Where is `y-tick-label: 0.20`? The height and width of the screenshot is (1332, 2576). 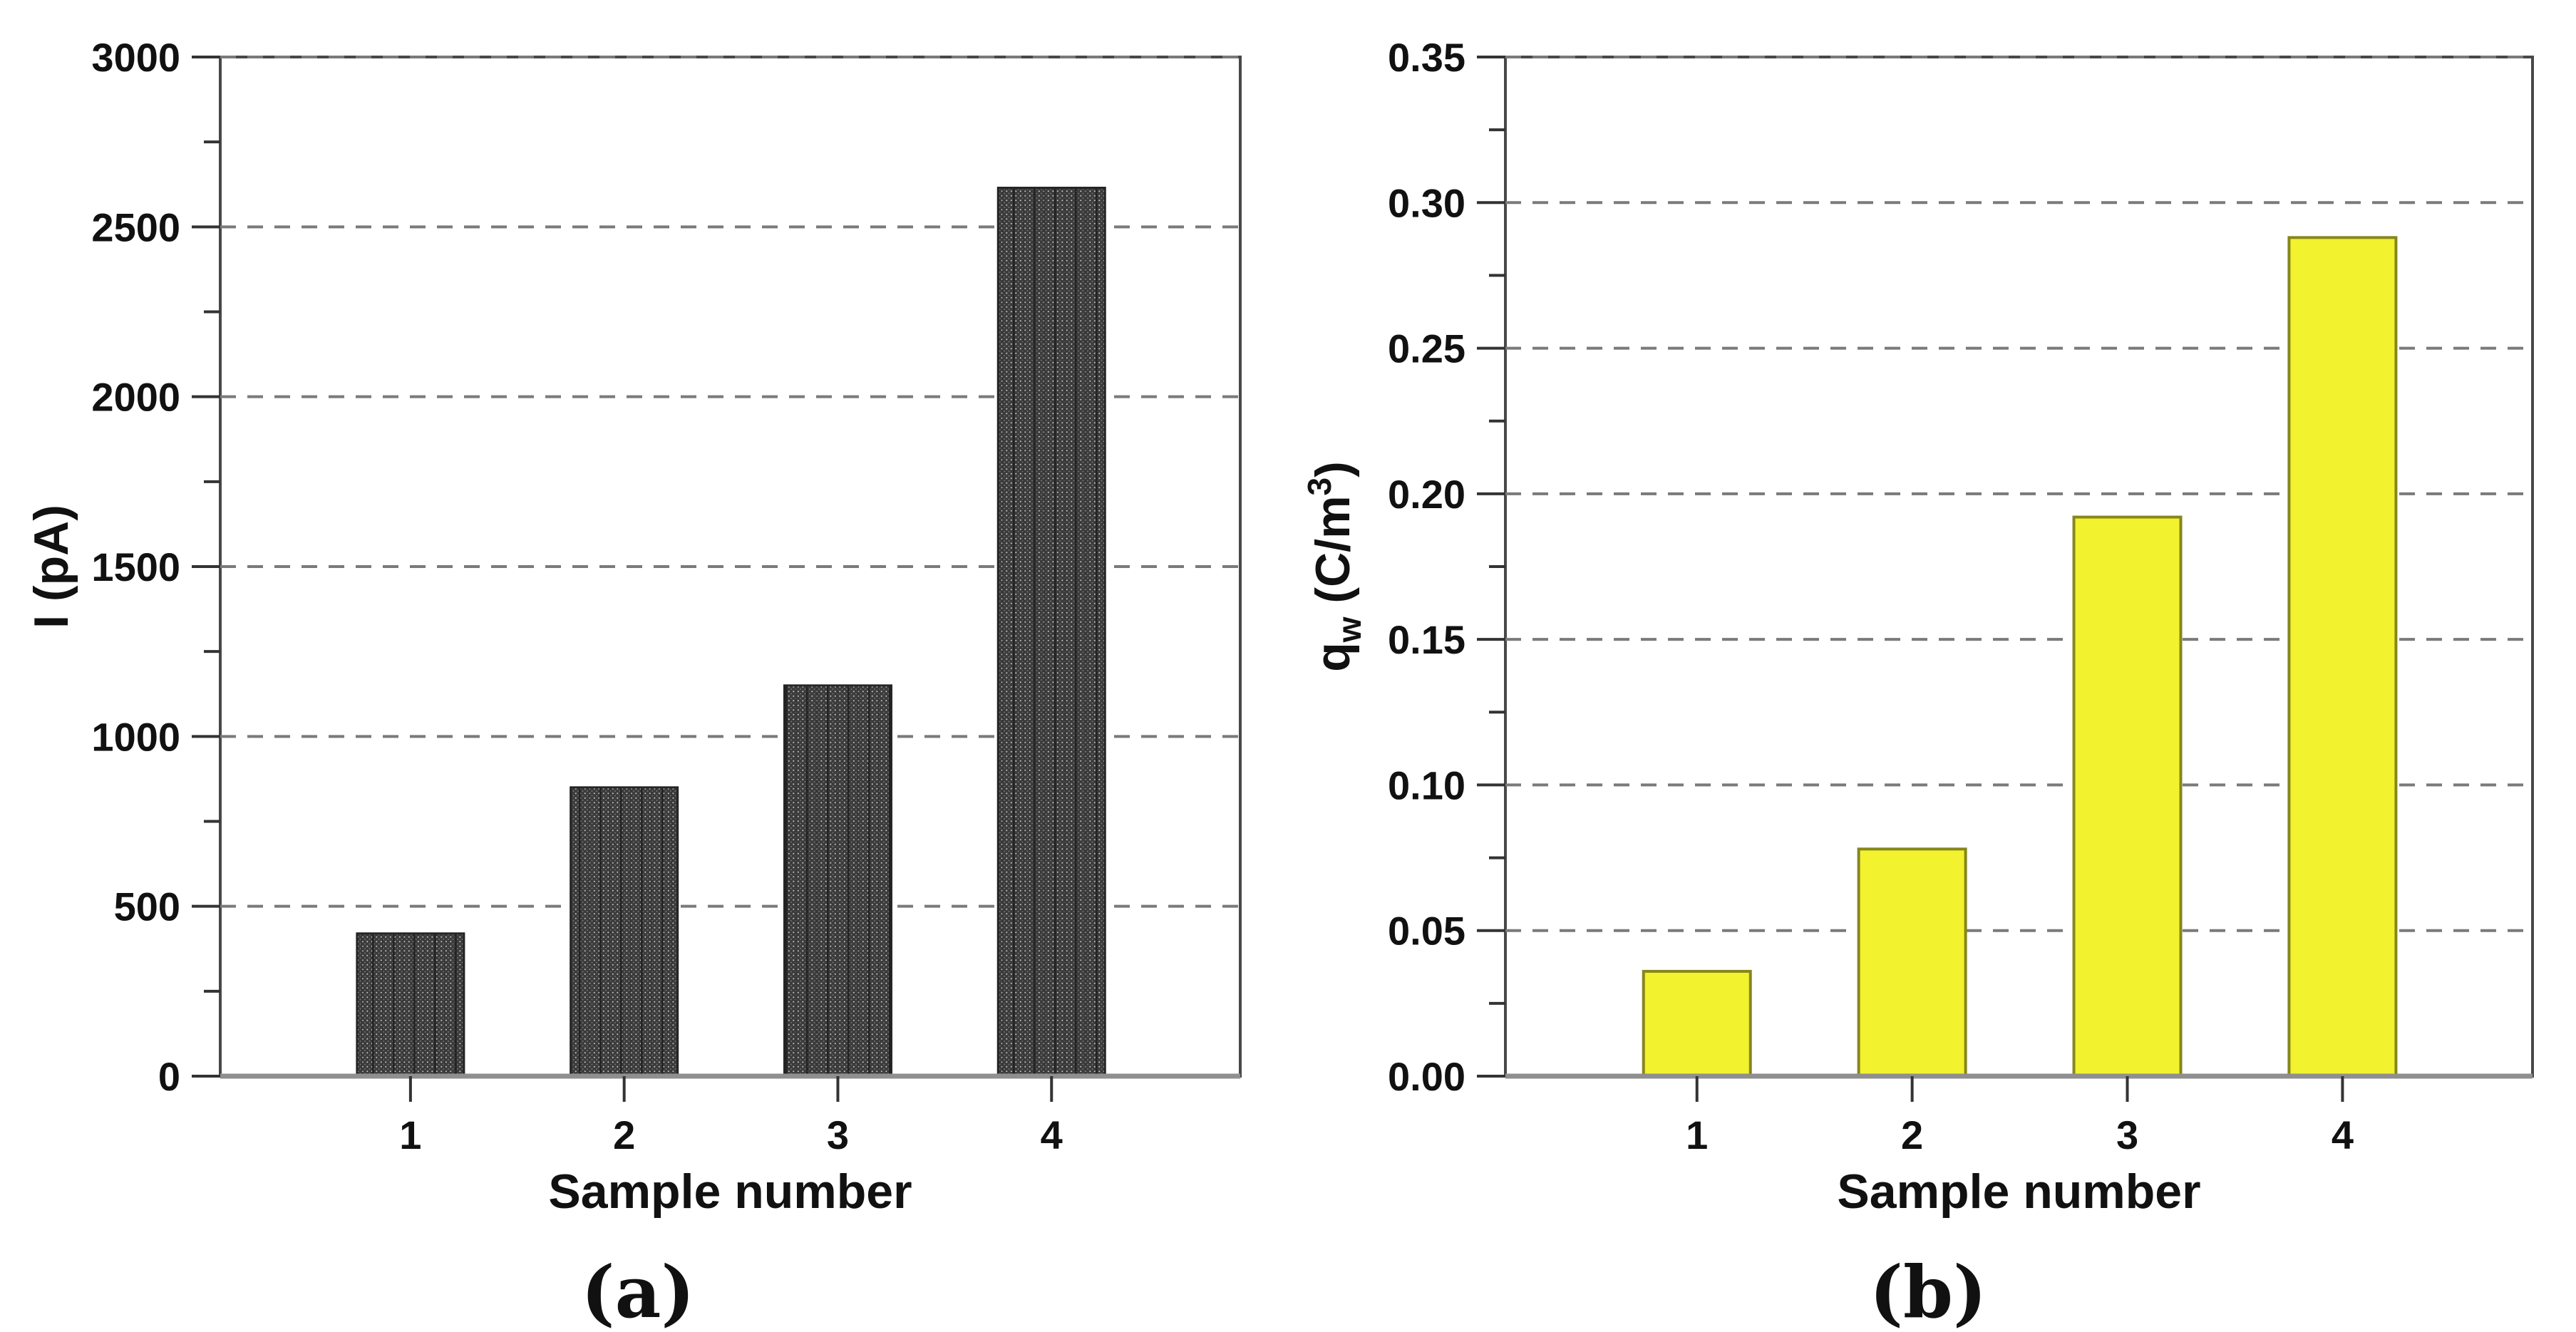 y-tick-label: 0.20 is located at coordinates (1426, 494).